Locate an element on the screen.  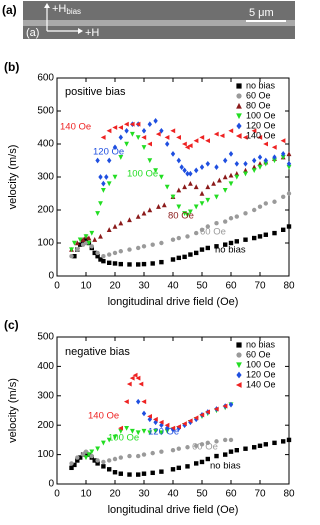
y-tick-label: 100 is located at coordinates (45, 454).